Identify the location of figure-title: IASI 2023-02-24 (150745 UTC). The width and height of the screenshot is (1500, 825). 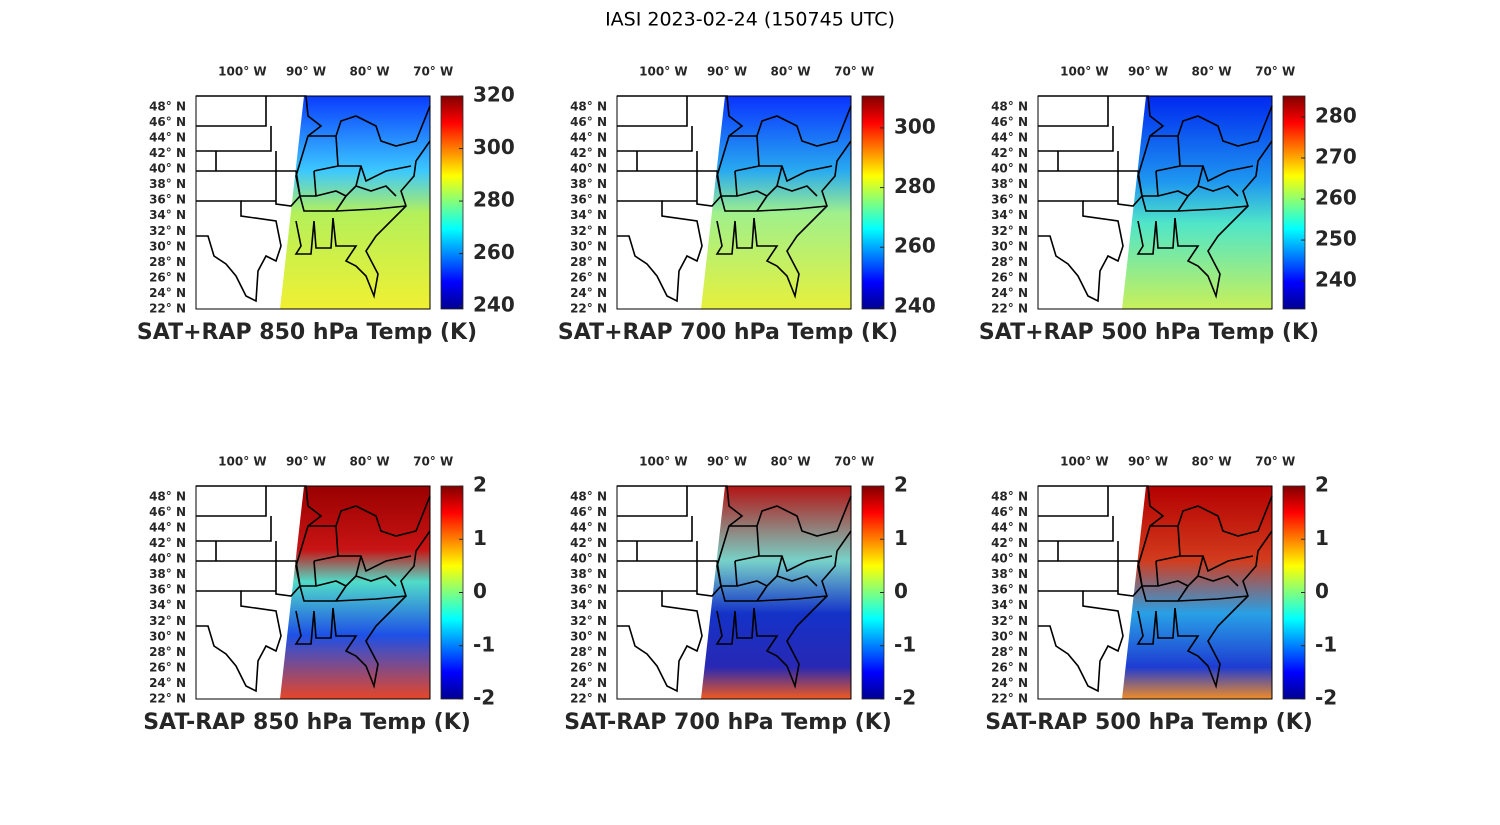
(750, 20).